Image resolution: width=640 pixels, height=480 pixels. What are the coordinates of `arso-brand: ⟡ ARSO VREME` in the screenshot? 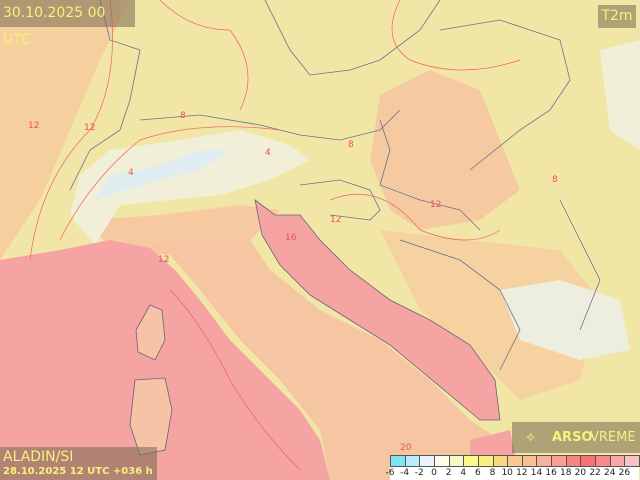 It's located at (576, 437).